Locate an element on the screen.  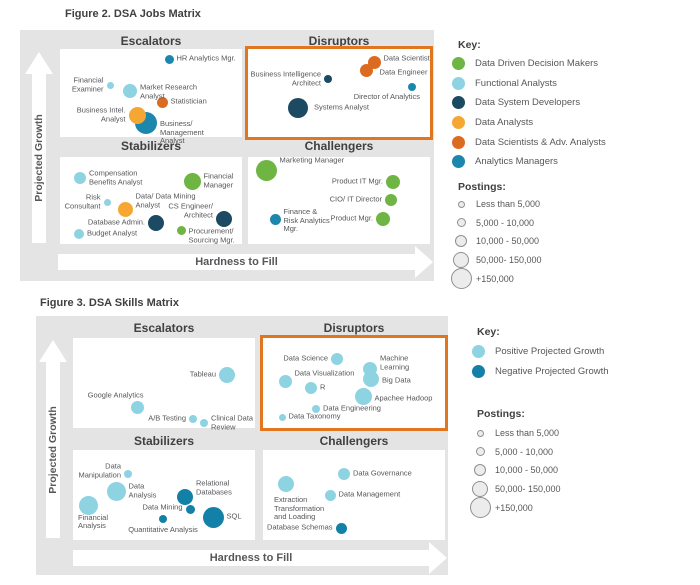
key-item-label: Analytics Managers is located at coordinates (516, 162).